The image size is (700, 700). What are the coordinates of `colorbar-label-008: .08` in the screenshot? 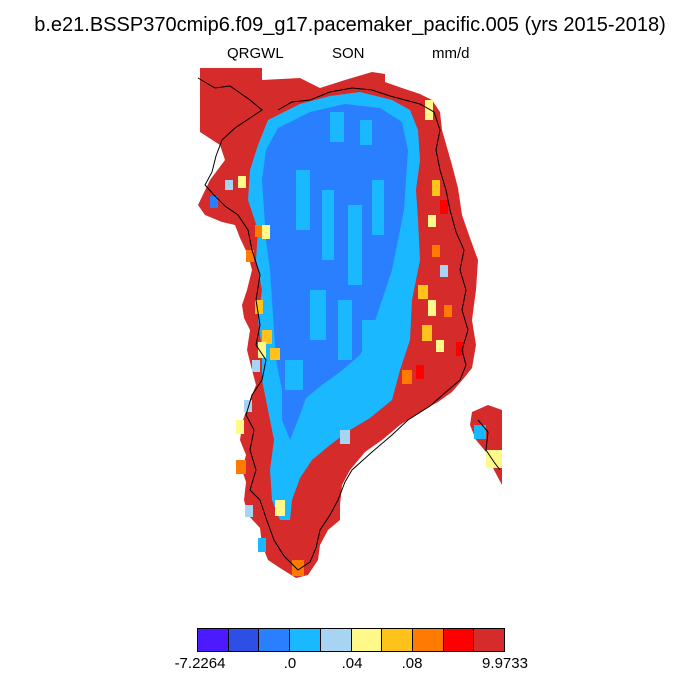 It's located at (412, 663).